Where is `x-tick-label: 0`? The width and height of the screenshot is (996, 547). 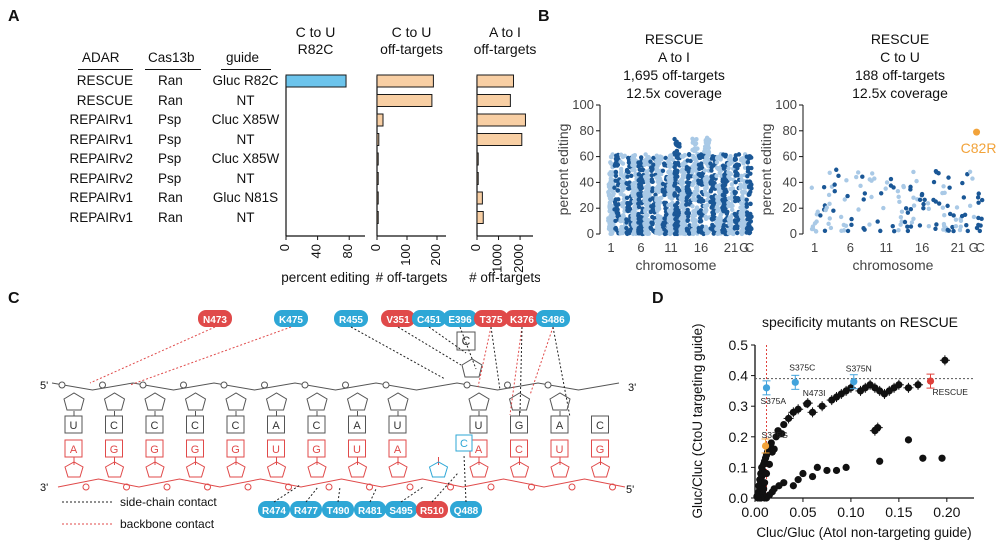
x-tick-label: 0 is located at coordinates (475, 247).